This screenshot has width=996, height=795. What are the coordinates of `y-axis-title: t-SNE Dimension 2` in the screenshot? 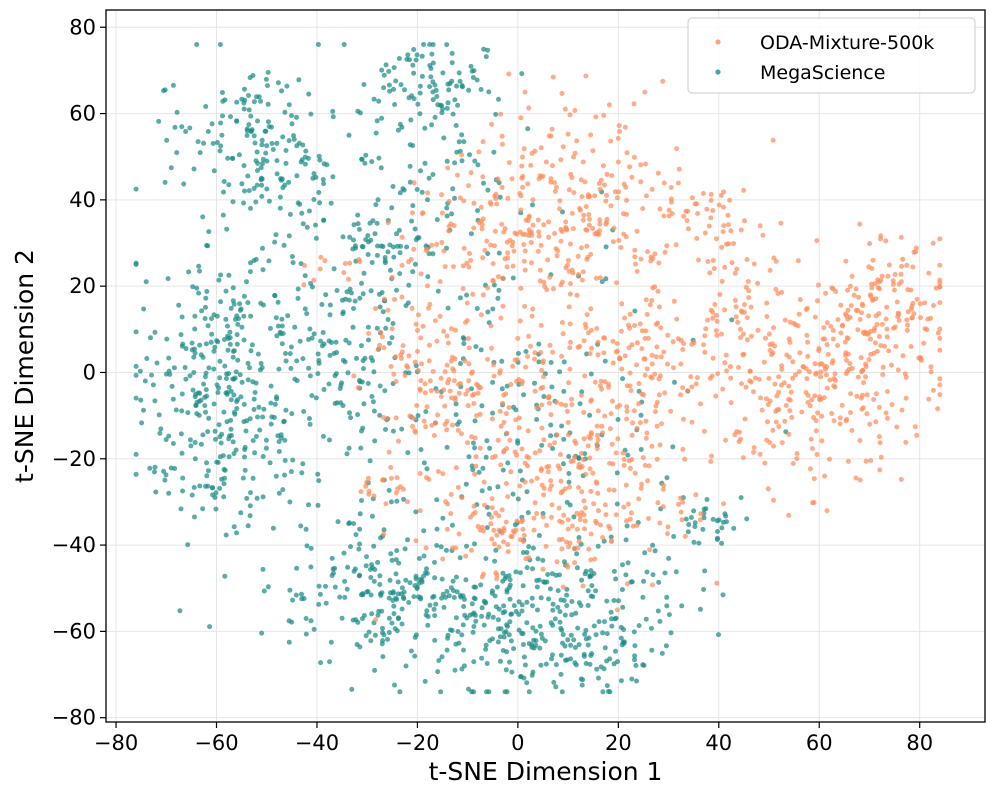 It's located at (24, 366).